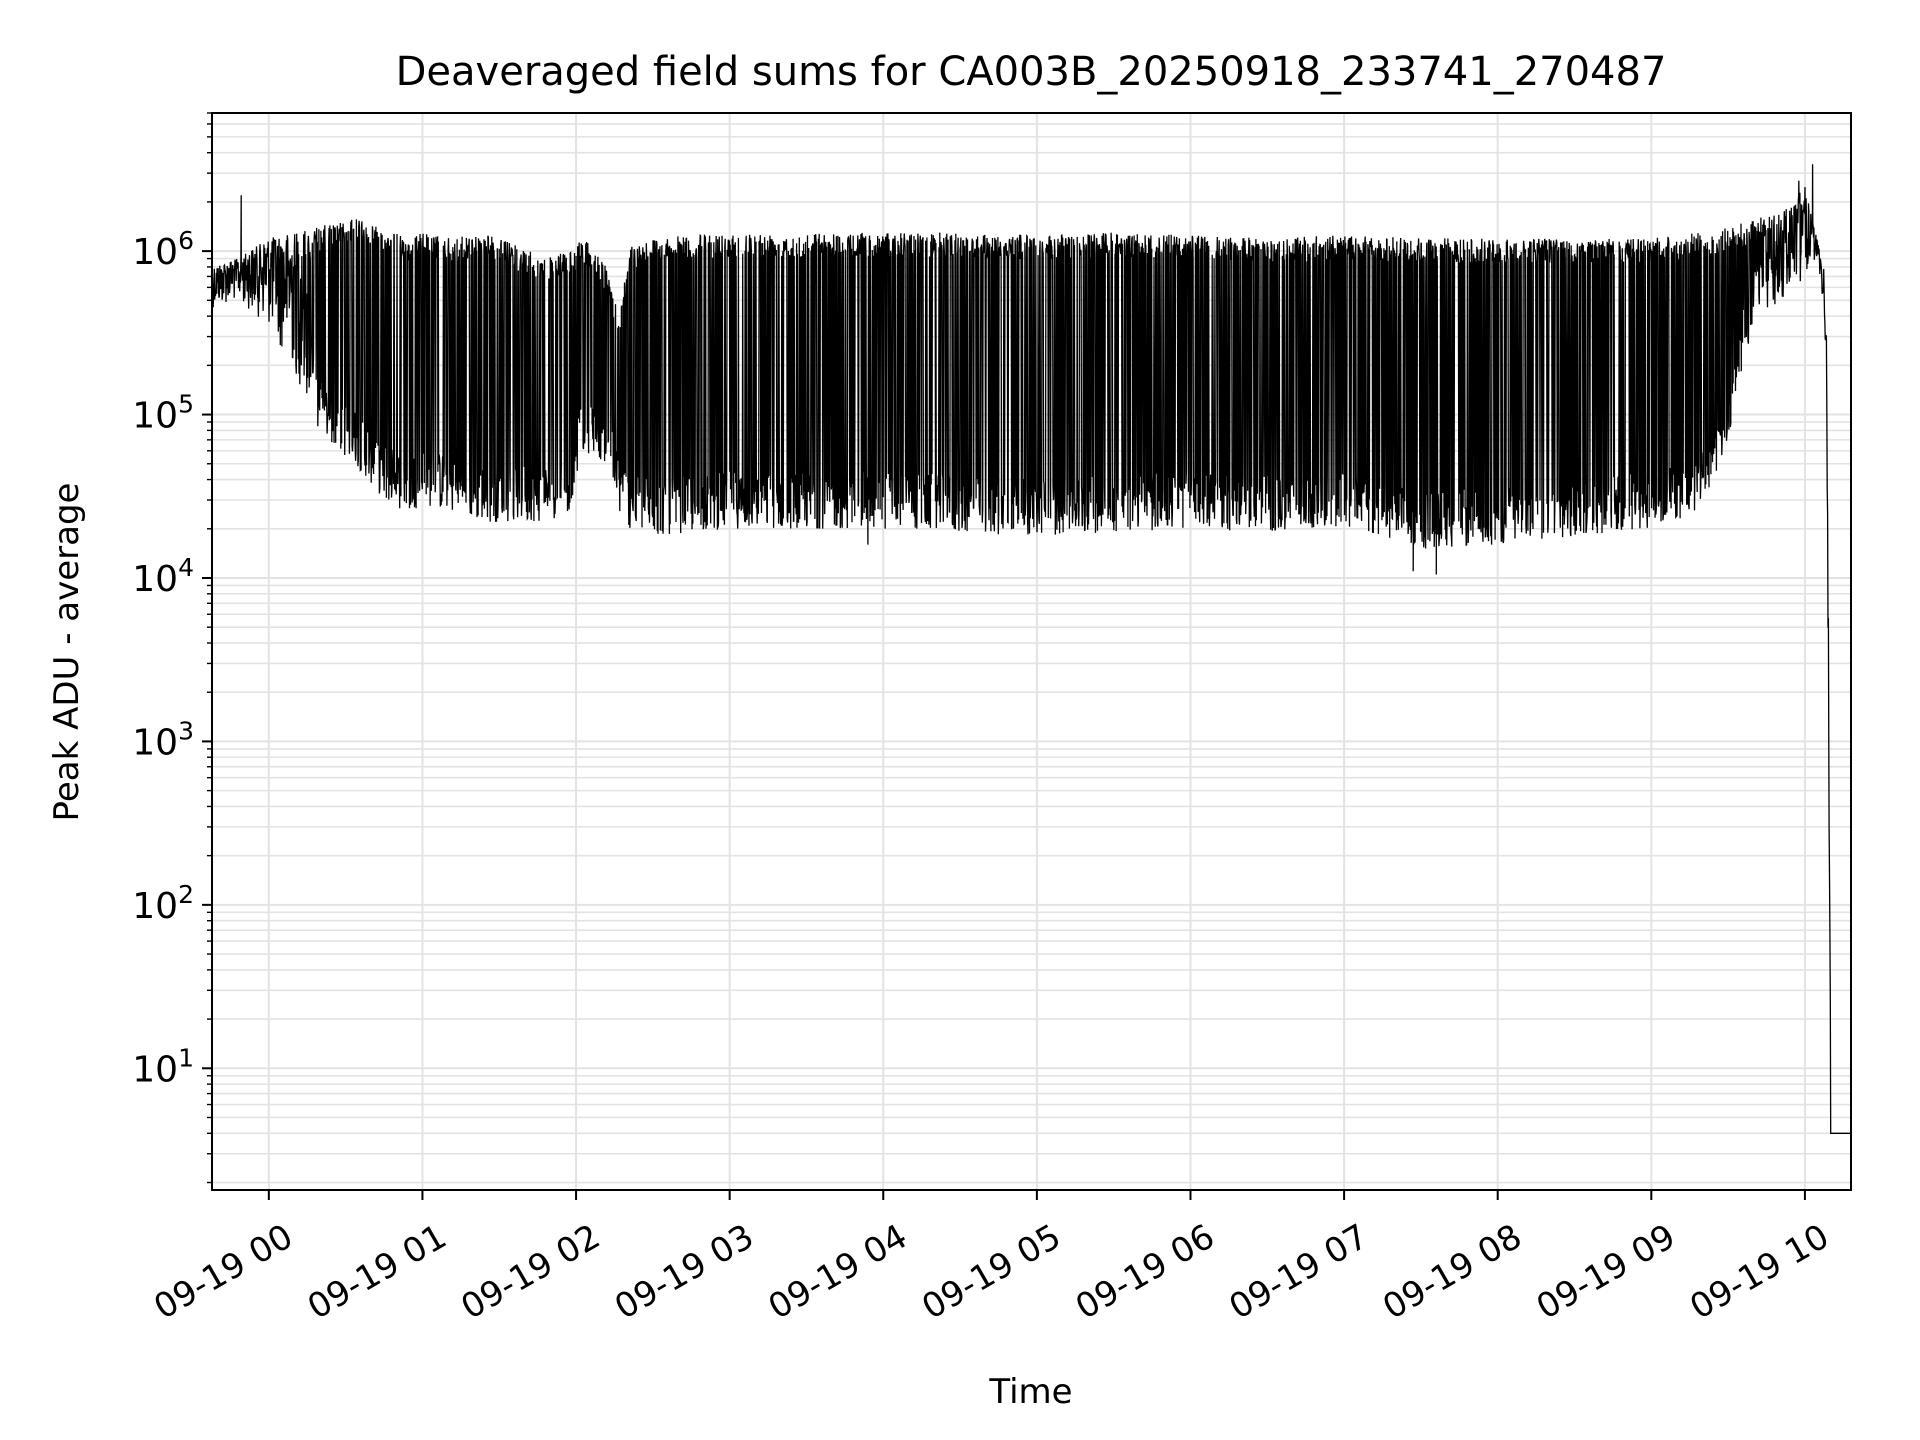  What do you see at coordinates (163, 249) in the screenshot?
I see `y-tick-label: 10⁶` at bounding box center [163, 249].